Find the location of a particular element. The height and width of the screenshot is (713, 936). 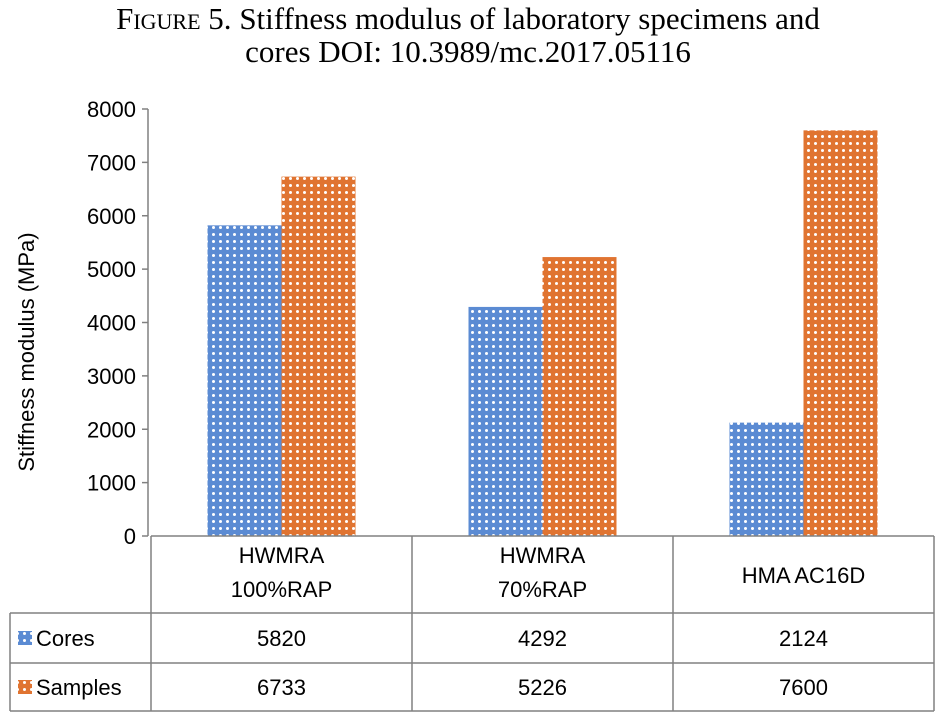

axes: 0 1000 2000 3000 4000 5000 6000 7000 8000 is located at coordinates (118, 323).